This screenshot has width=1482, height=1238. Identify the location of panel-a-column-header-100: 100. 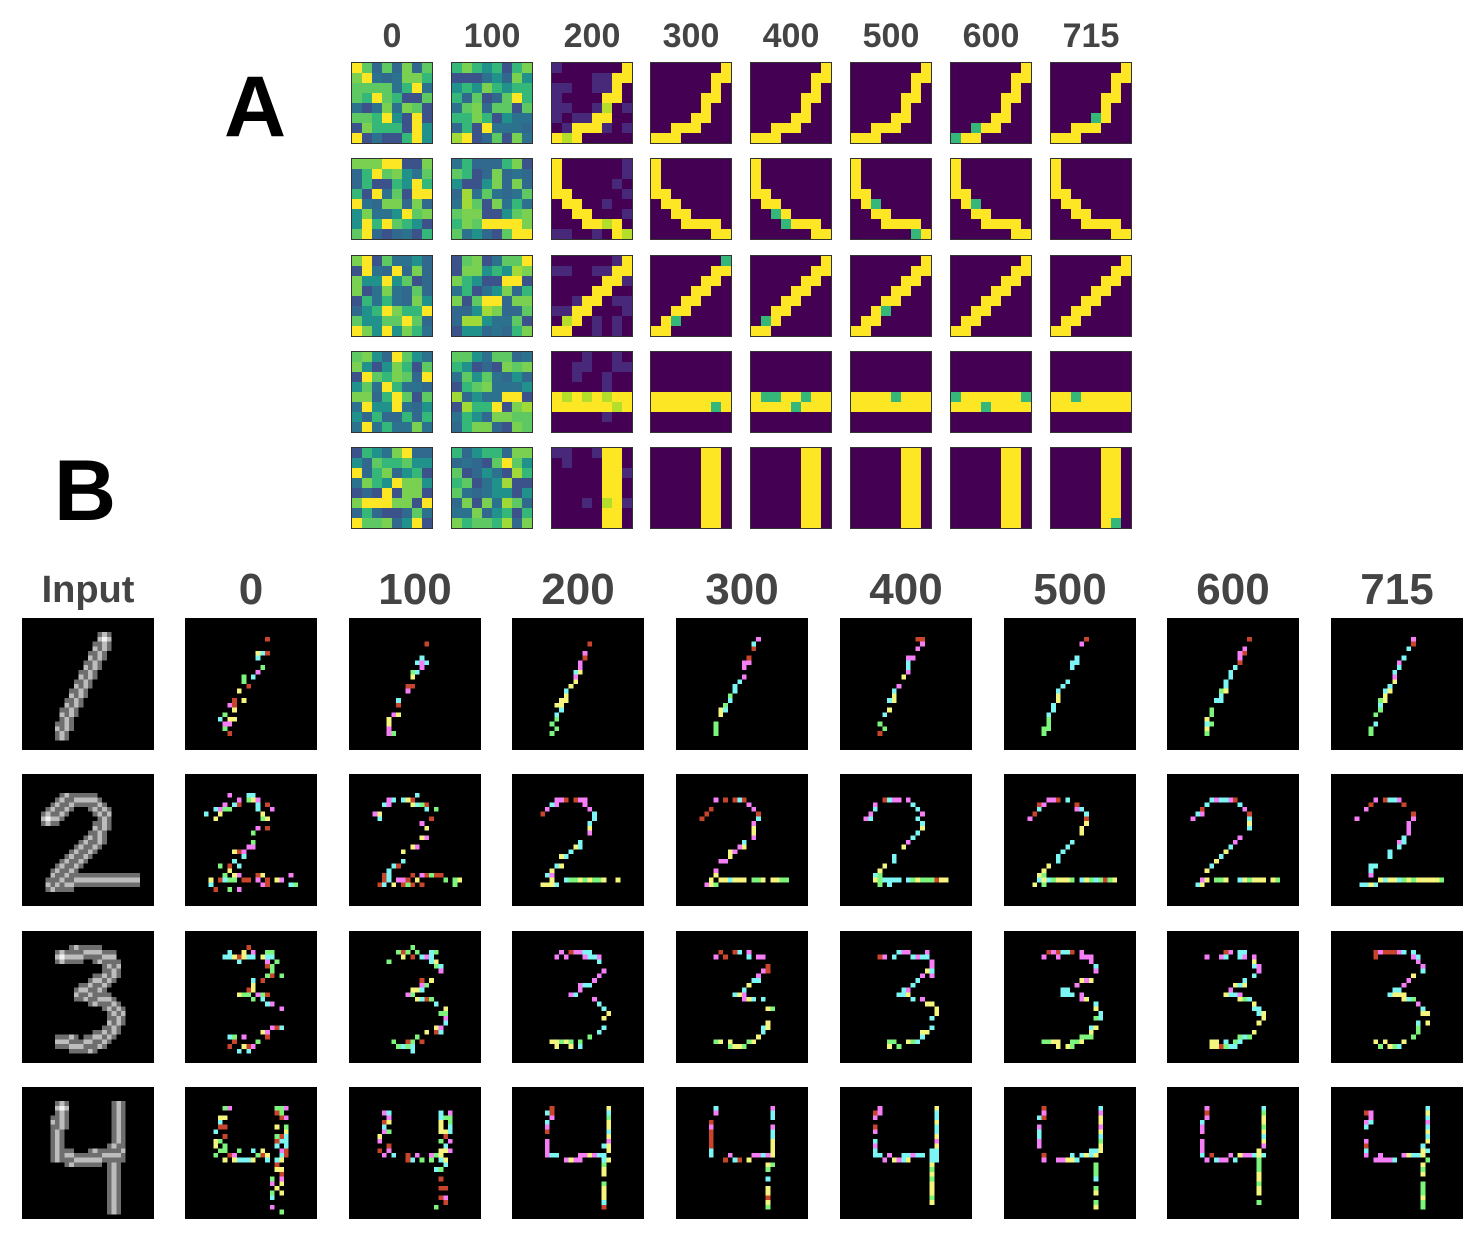
(492, 36).